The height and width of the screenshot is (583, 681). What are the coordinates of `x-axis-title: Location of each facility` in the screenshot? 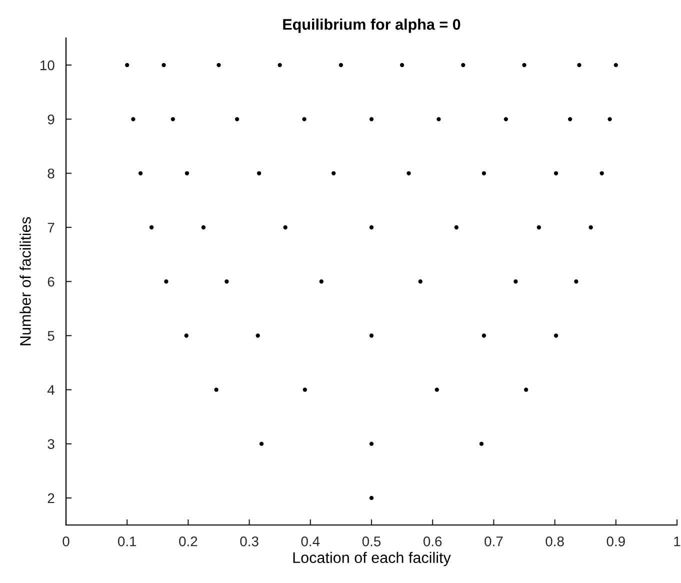 It's located at (372, 559).